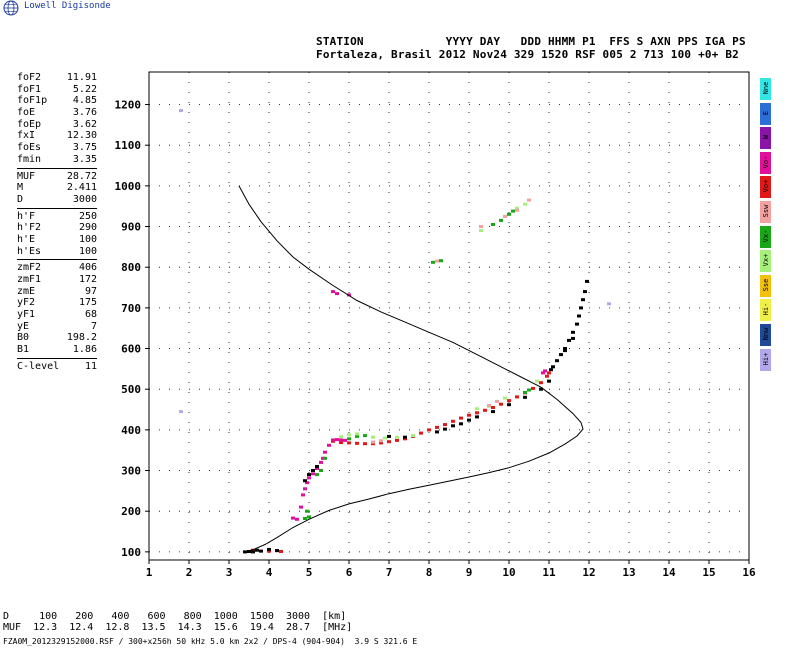 This screenshot has width=800, height=650. Describe the element at coordinates (57, 148) in the screenshot. I see `param-row-foes: foEs 3.75` at that location.